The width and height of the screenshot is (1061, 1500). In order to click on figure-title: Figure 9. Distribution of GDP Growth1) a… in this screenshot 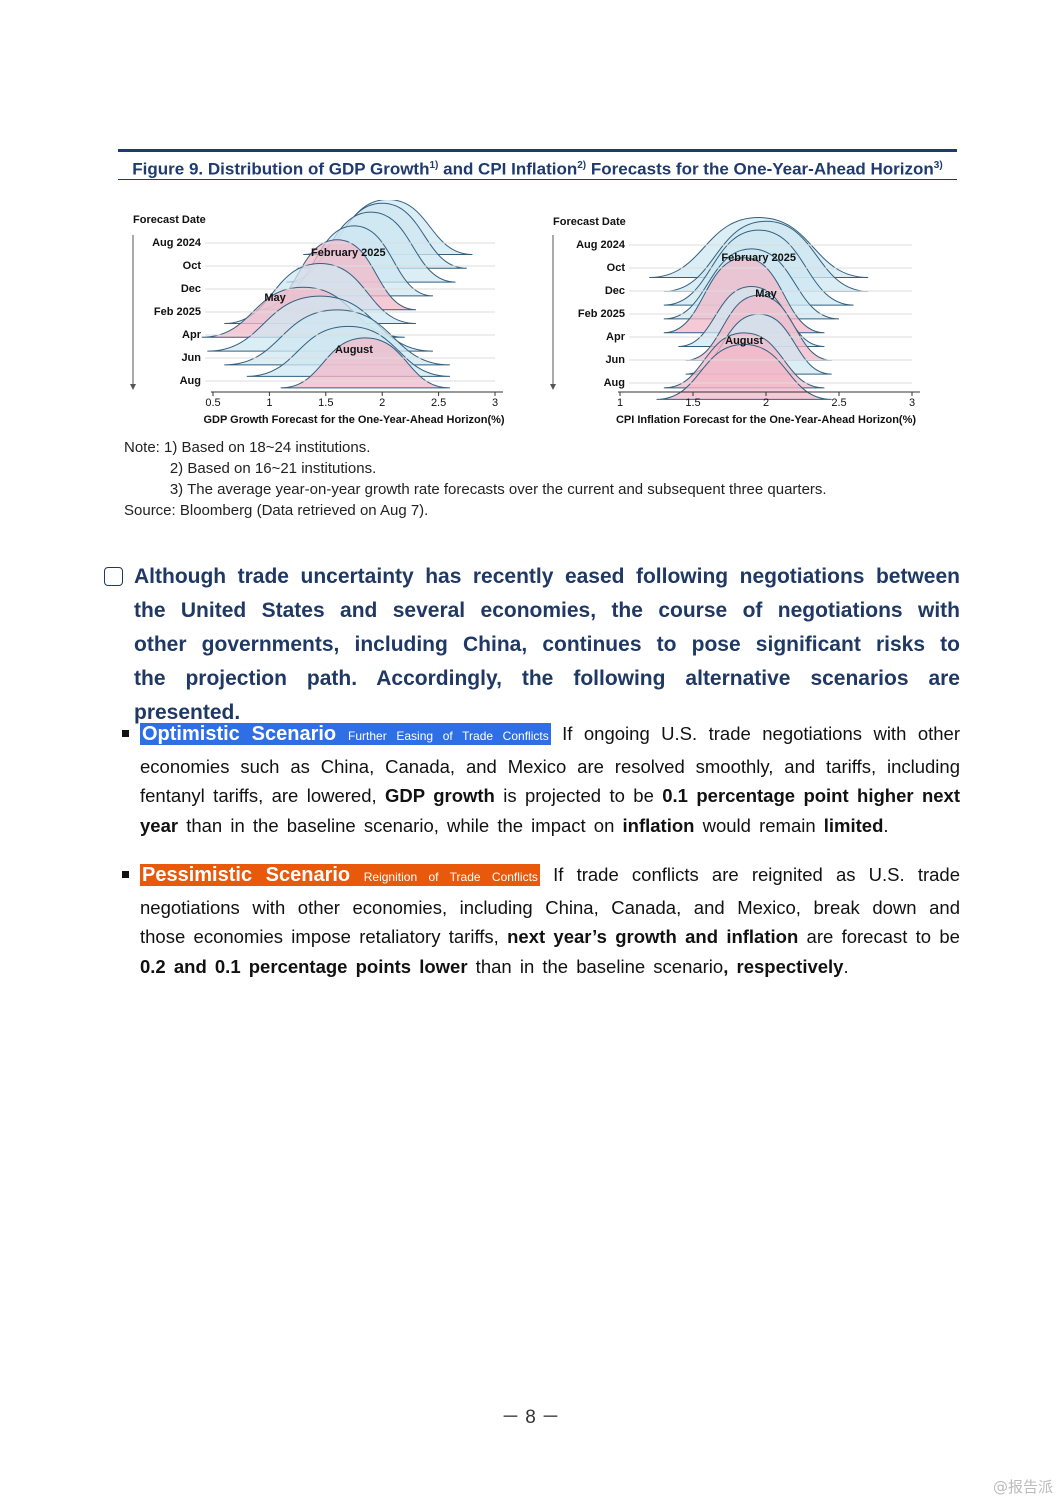, I will do `click(537, 164)`.